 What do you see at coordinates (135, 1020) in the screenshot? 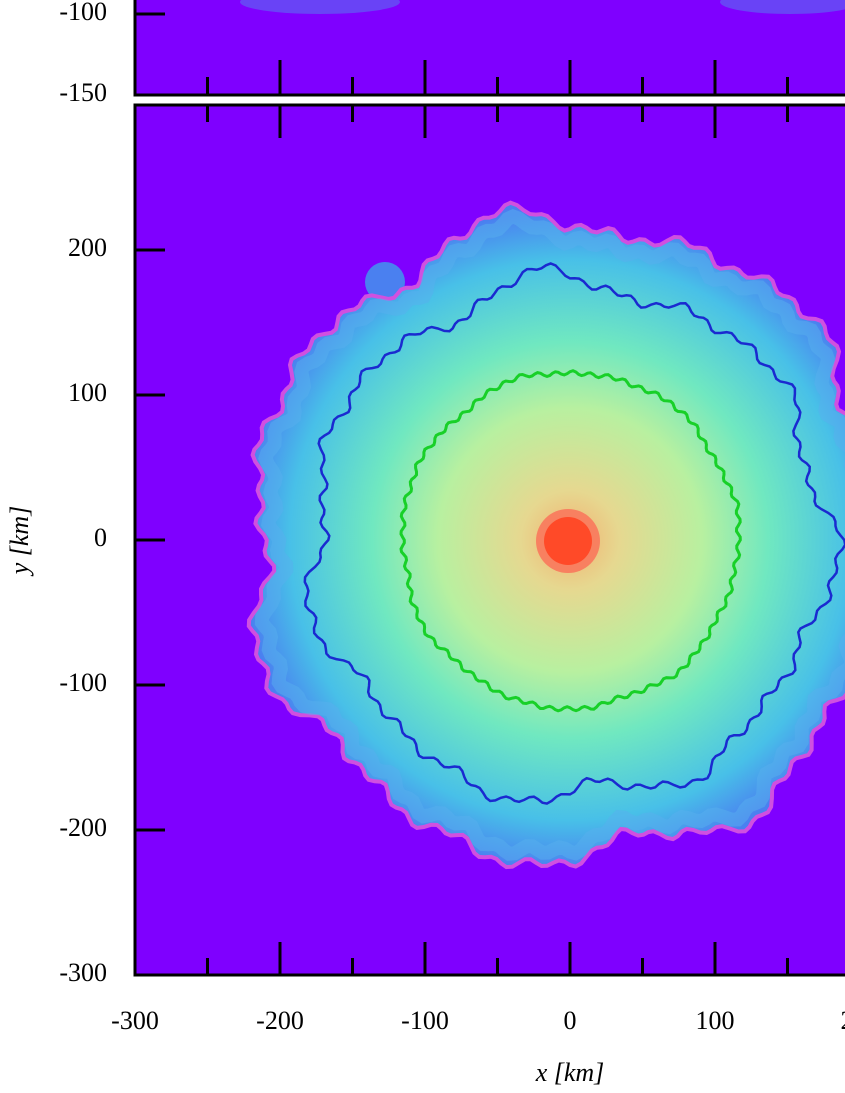
I see `x-tick-label: -300` at bounding box center [135, 1020].